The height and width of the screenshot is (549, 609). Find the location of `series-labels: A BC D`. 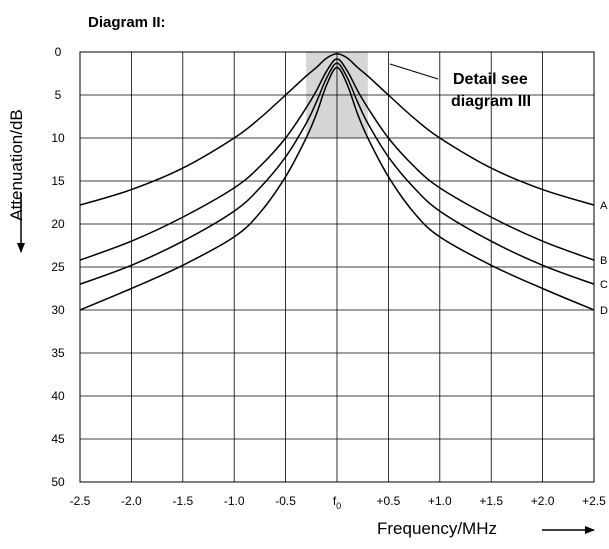

series-labels: A BC D is located at coordinates (604, 258).